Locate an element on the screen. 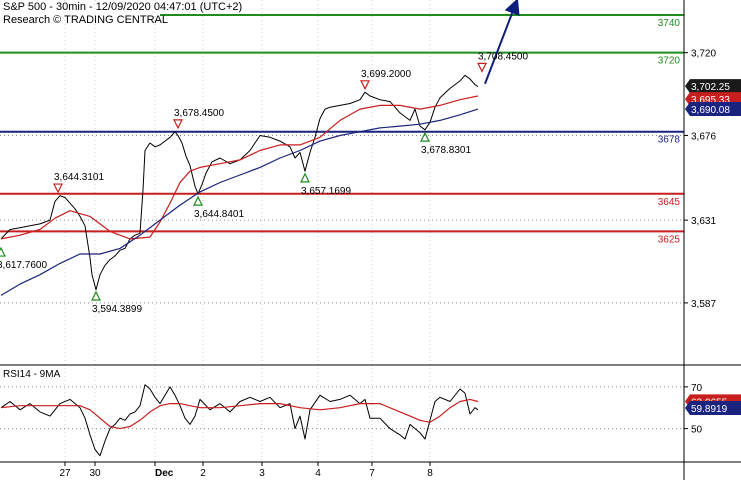 The image size is (741, 480). swing-low-label-7: 3,678.8301 is located at coordinates (446, 150).